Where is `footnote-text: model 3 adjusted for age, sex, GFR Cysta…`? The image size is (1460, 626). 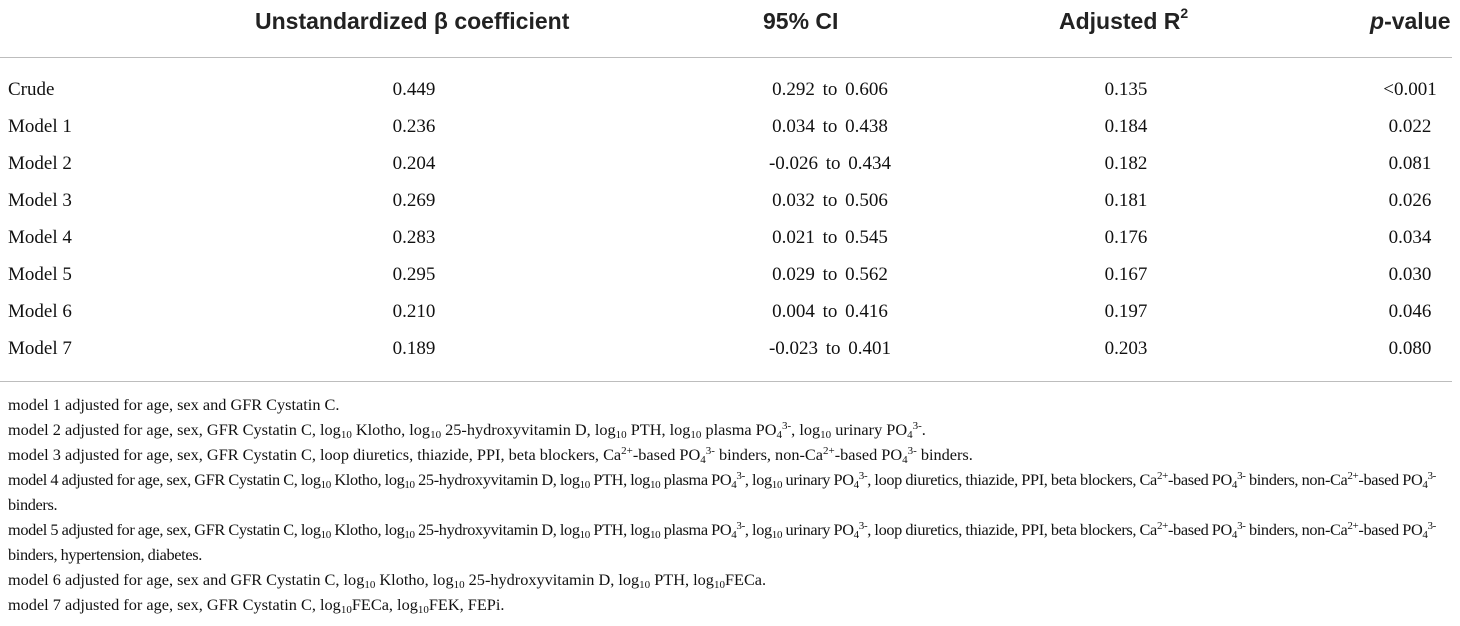 footnote-text: model 3 adjusted for age, sex, GFR Cysta… is located at coordinates (315, 454).